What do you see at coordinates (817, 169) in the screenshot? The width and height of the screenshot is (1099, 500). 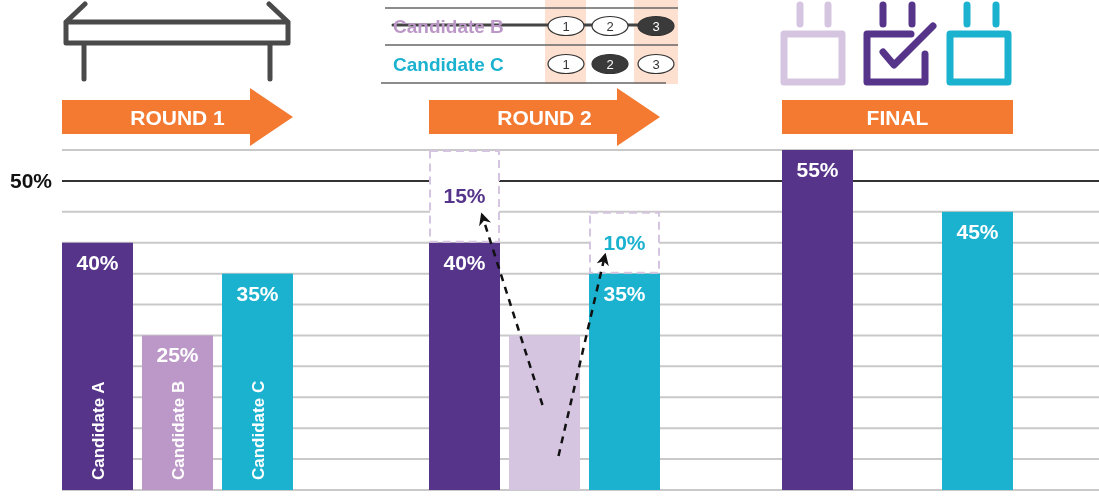 I see `data-label: 55%` at bounding box center [817, 169].